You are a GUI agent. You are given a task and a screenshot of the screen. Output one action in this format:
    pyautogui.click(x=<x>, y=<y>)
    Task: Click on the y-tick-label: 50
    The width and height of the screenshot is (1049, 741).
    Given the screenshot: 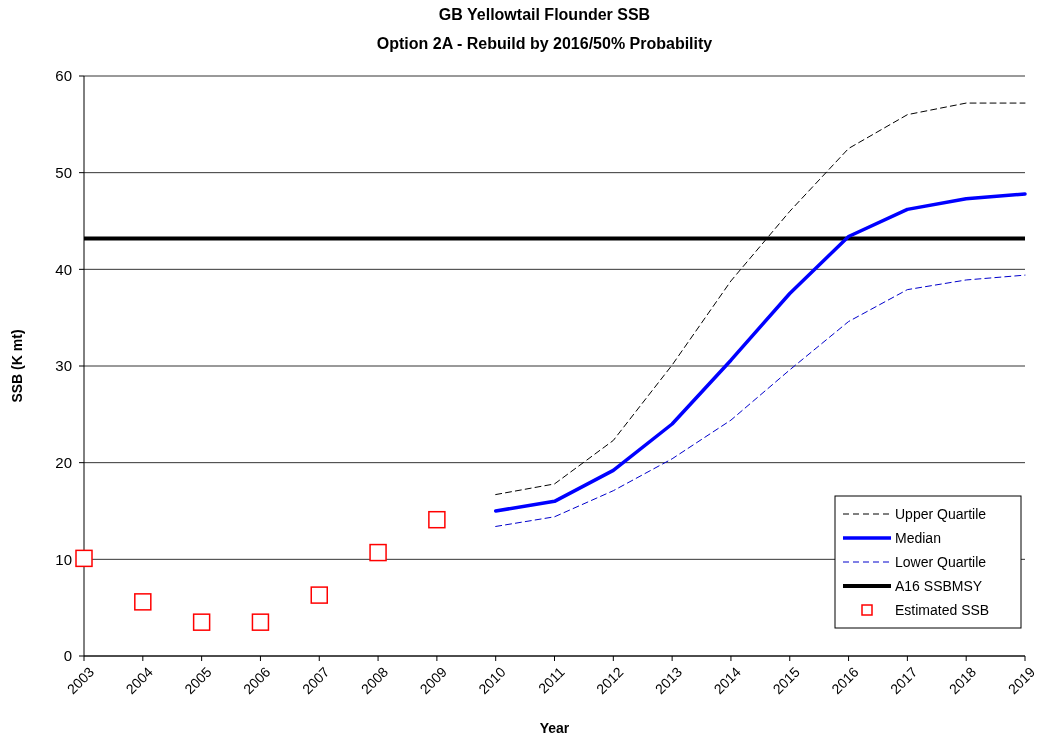 What is the action you would take?
    pyautogui.click(x=63, y=172)
    